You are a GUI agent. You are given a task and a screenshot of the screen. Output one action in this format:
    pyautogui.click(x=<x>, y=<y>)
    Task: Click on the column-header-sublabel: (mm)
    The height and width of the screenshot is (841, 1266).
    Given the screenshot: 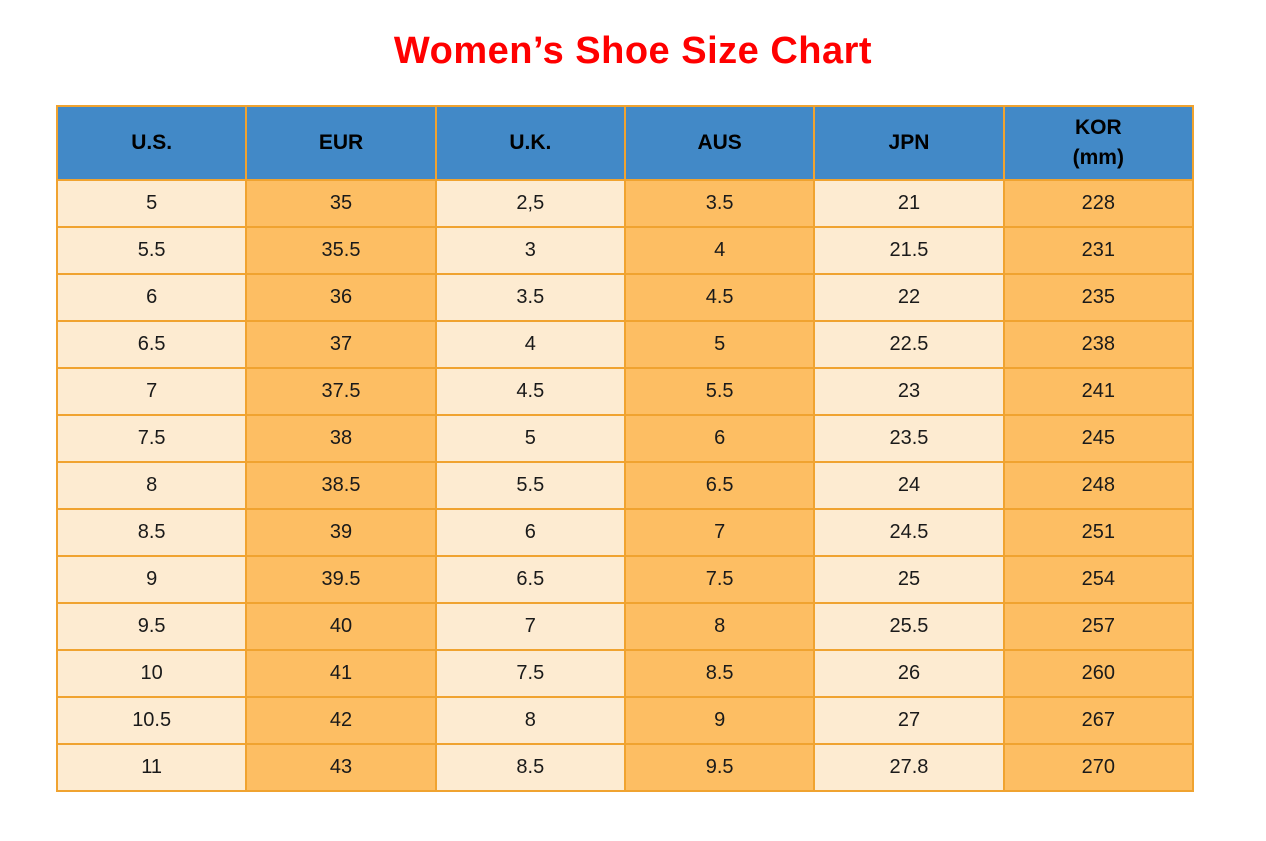 What is the action you would take?
    pyautogui.click(x=1098, y=157)
    